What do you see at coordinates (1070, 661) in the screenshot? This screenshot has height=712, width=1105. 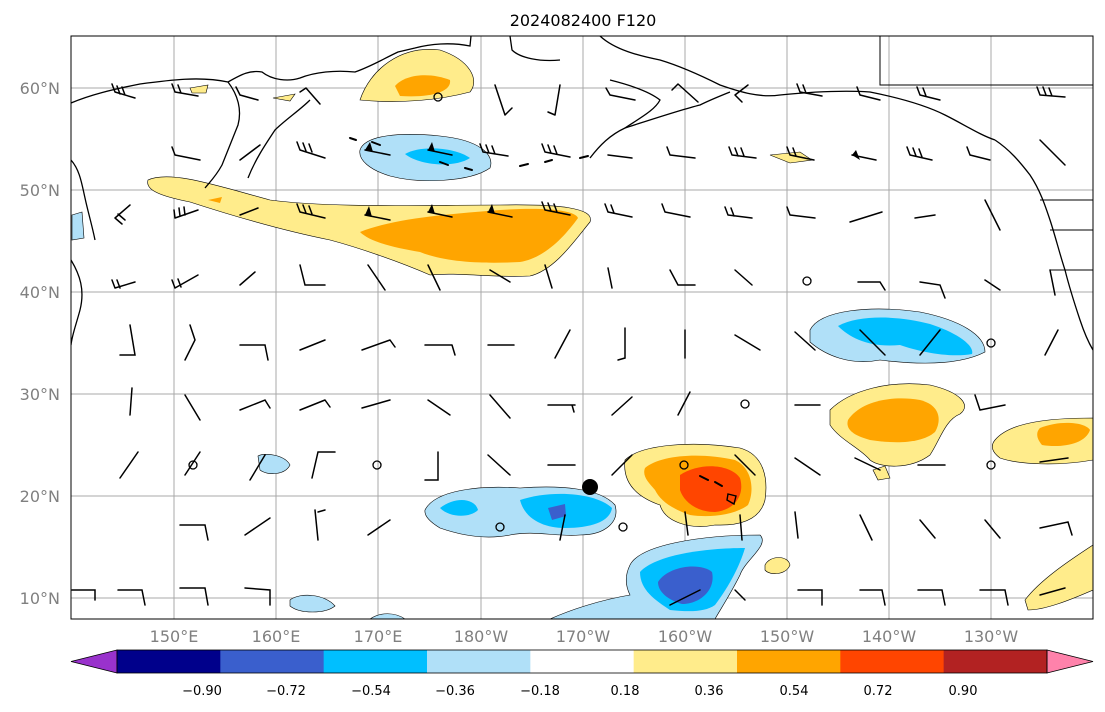 I see `colorbar-extend-high` at bounding box center [1070, 661].